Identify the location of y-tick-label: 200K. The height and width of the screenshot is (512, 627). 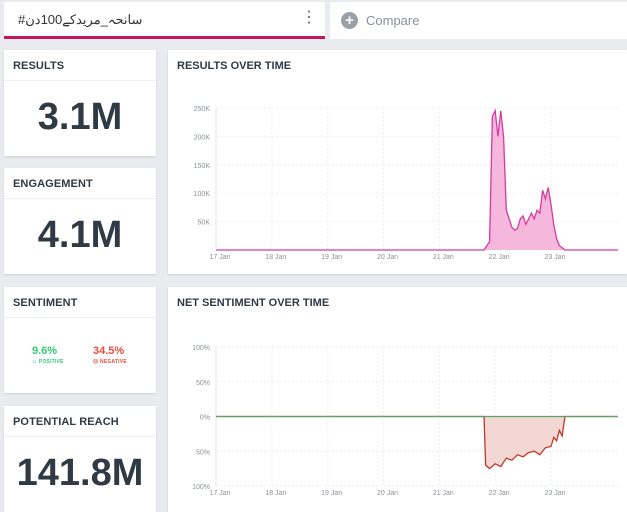
(202, 137).